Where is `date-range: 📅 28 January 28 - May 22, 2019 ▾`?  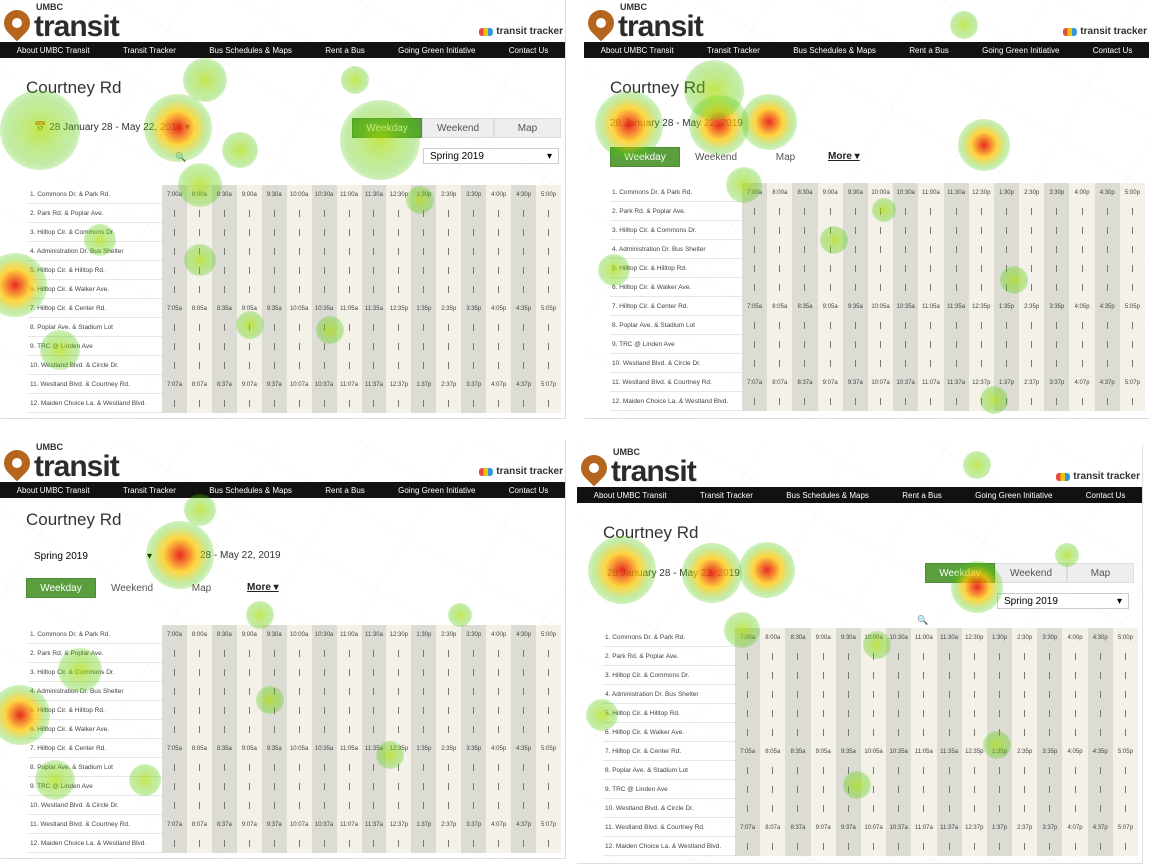
date-range: 📅 28 January 28 - May 22, 2019 ▾ is located at coordinates (112, 127).